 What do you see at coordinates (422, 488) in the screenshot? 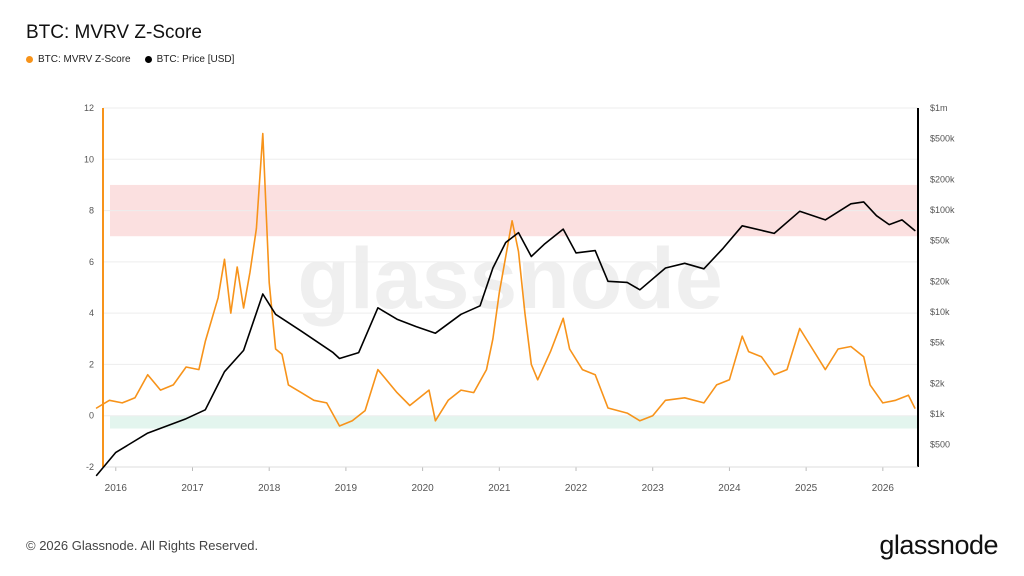
I see `x-axis-tick: 2020` at bounding box center [422, 488].